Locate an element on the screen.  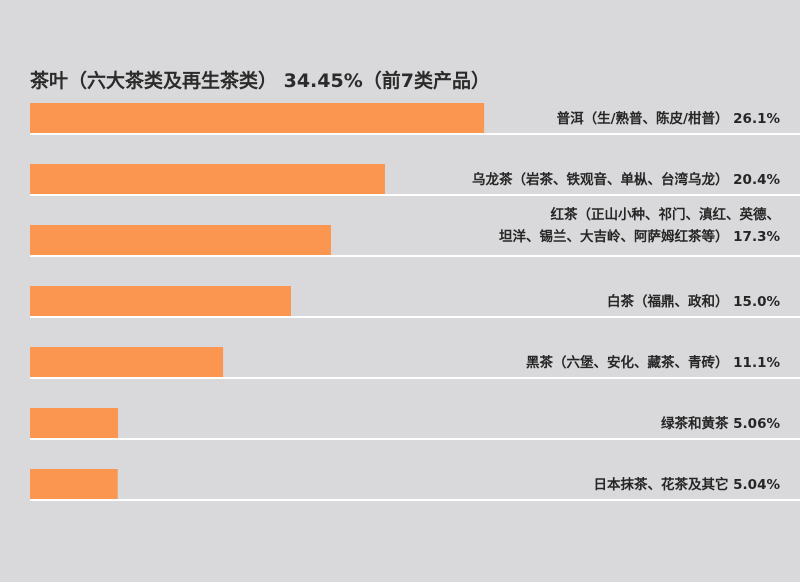
category-label-6: 日本抹茶、花茶及其它 5.04% is located at coordinates (686, 484).